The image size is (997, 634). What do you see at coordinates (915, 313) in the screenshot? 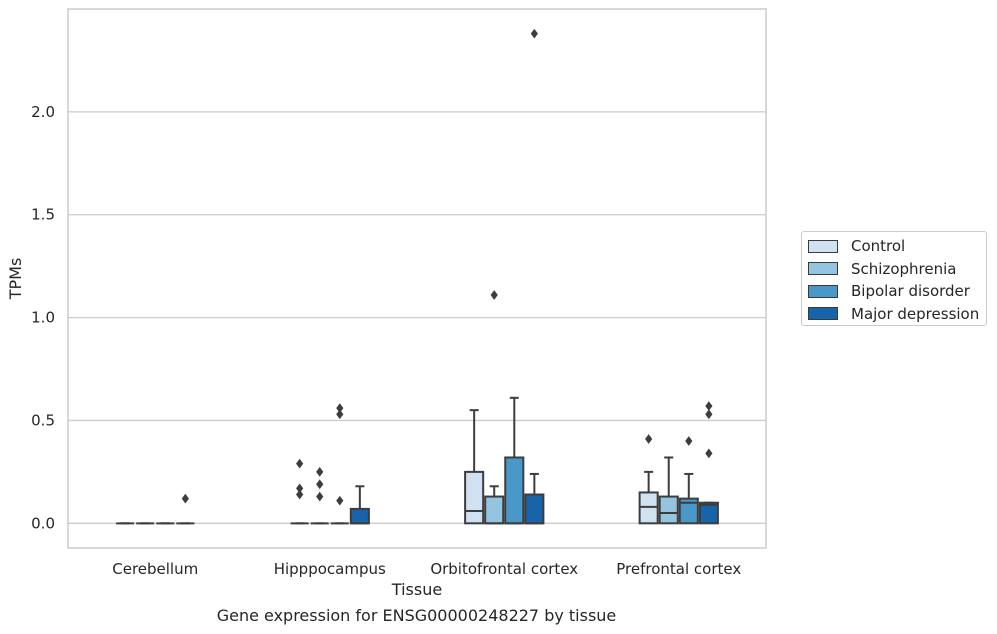
I see `legend-label: Major depression` at bounding box center [915, 313].